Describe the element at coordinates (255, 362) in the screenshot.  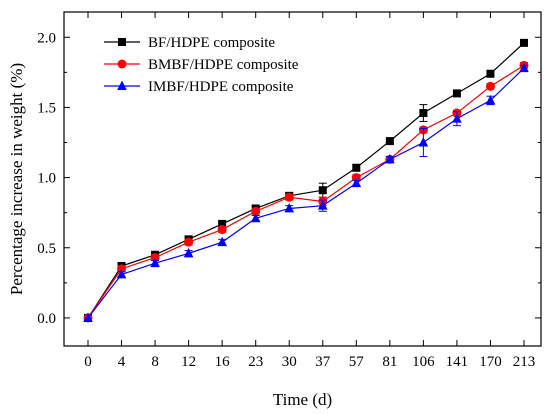
I see `x-tick-label: 23` at that location.